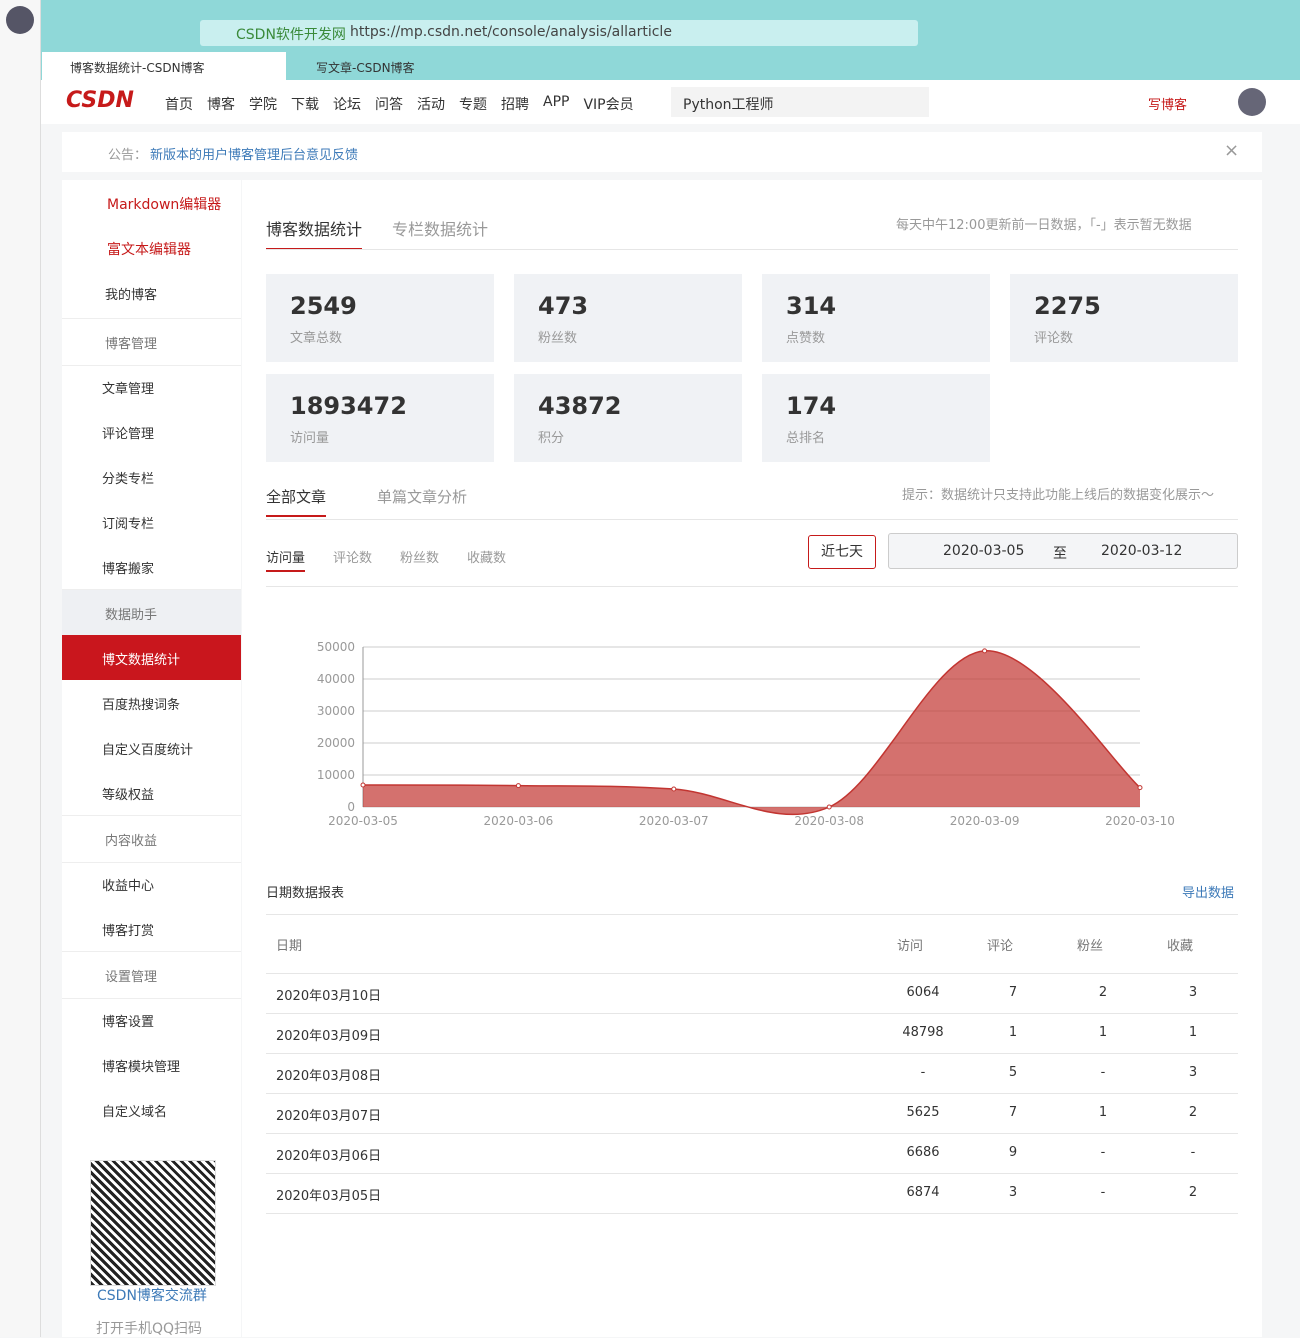 The width and height of the screenshot is (1300, 1338). Describe the element at coordinates (137, 68) in the screenshot. I see `tab-title: 博客数据统计-CSDN博客` at that location.